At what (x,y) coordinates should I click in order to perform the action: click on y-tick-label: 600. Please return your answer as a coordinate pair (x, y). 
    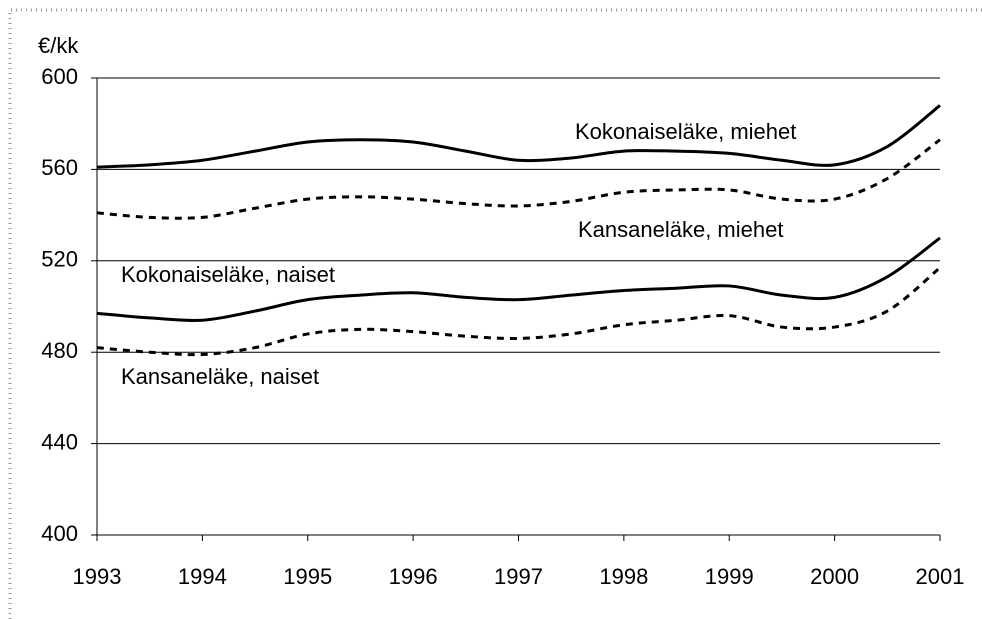
    Looking at the image, I should click on (59, 76).